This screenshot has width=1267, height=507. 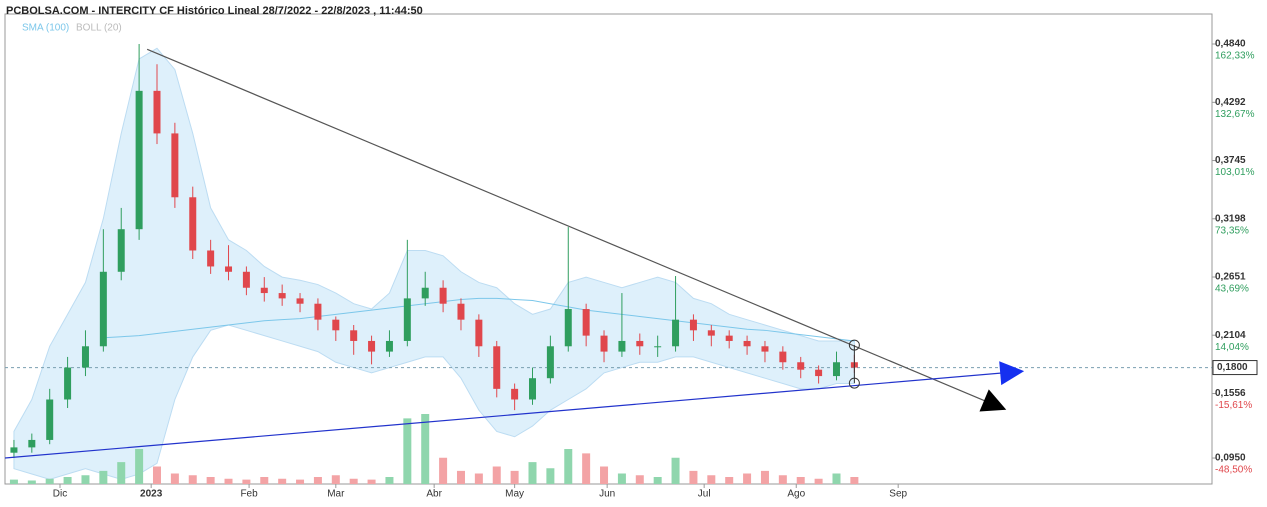 What do you see at coordinates (1230, 102) in the screenshot?
I see `y-tick-label: 0,4292` at bounding box center [1230, 102].